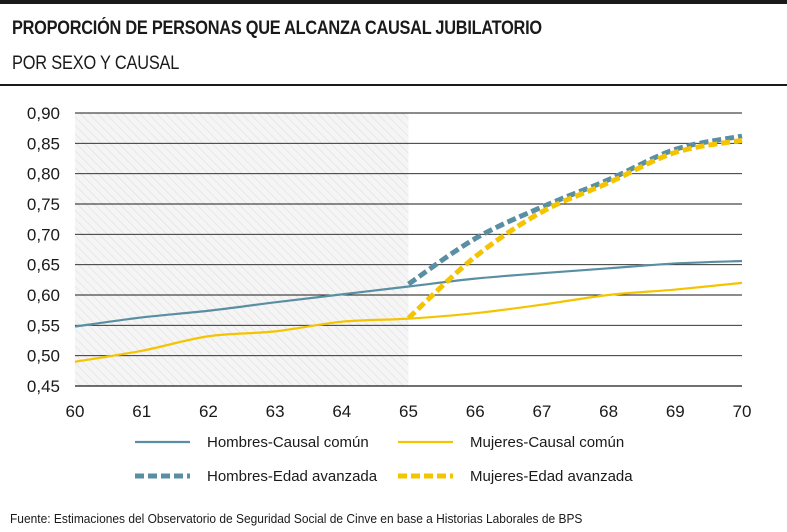 This screenshot has width=787, height=532. I want to click on series-line-mujeres-edad-avanzada, so click(574, 228).